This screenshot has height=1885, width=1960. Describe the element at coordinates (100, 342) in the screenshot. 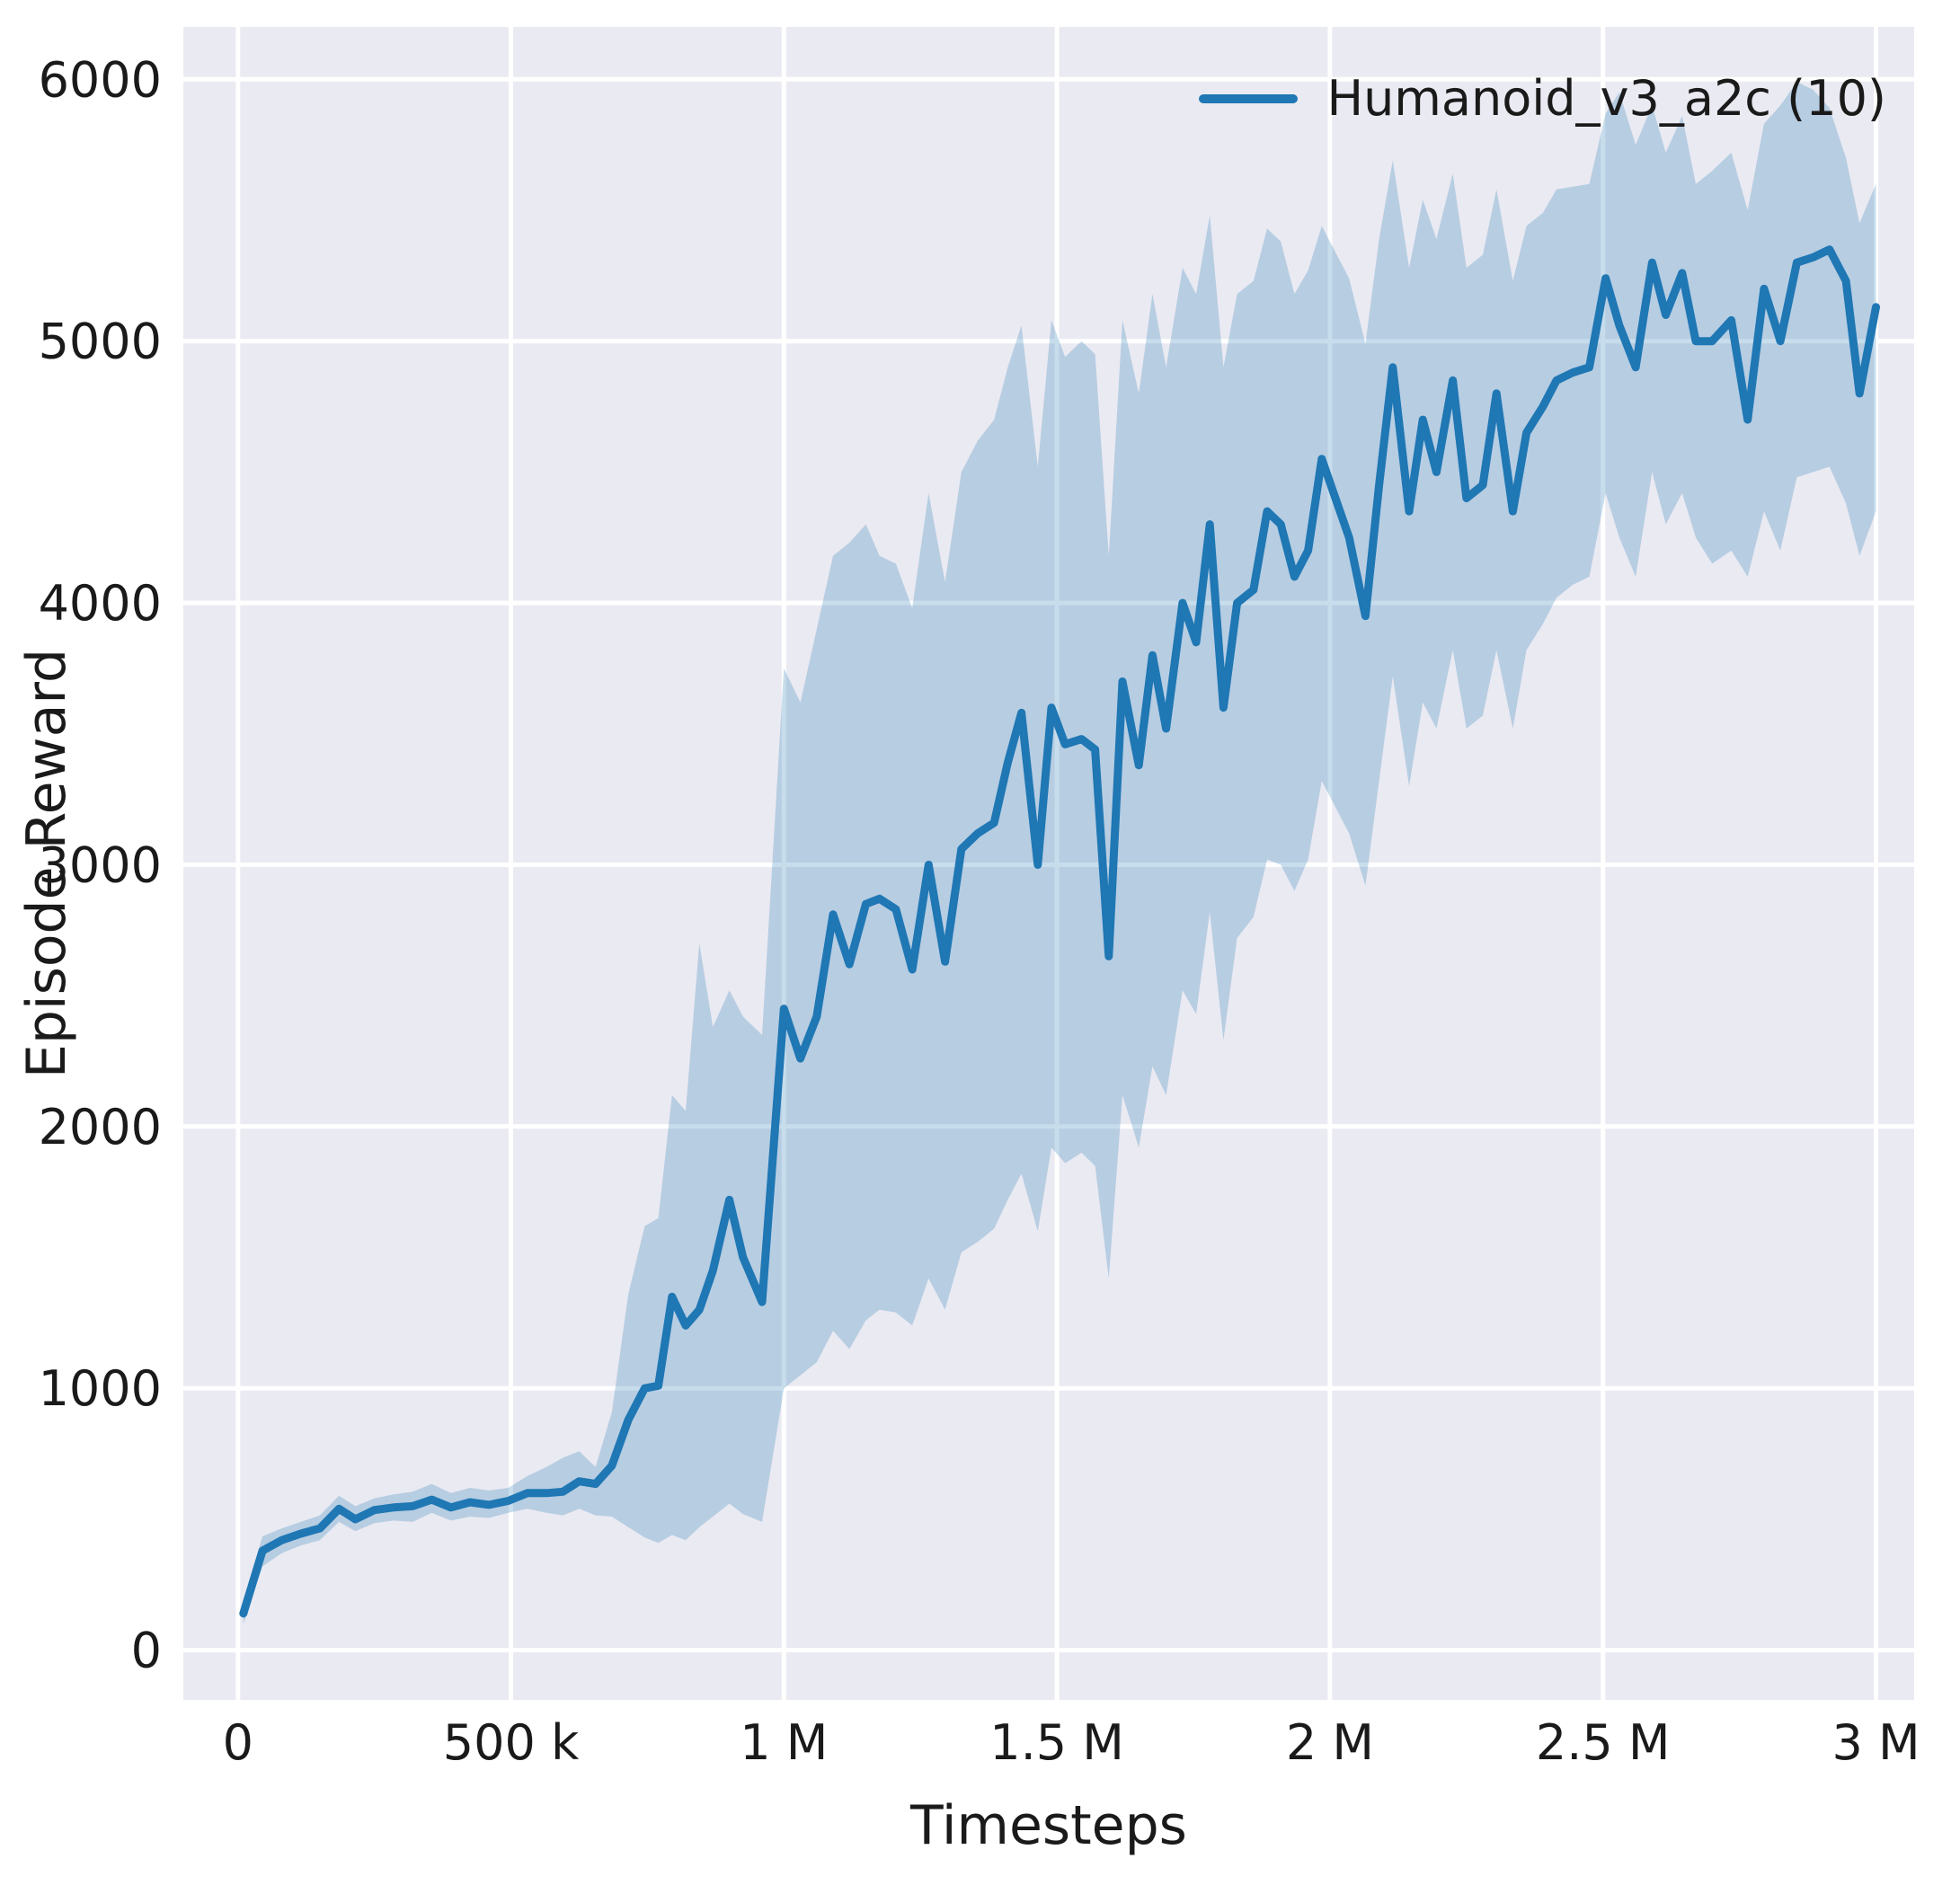

I see `y-tick-label: 5000` at that location.